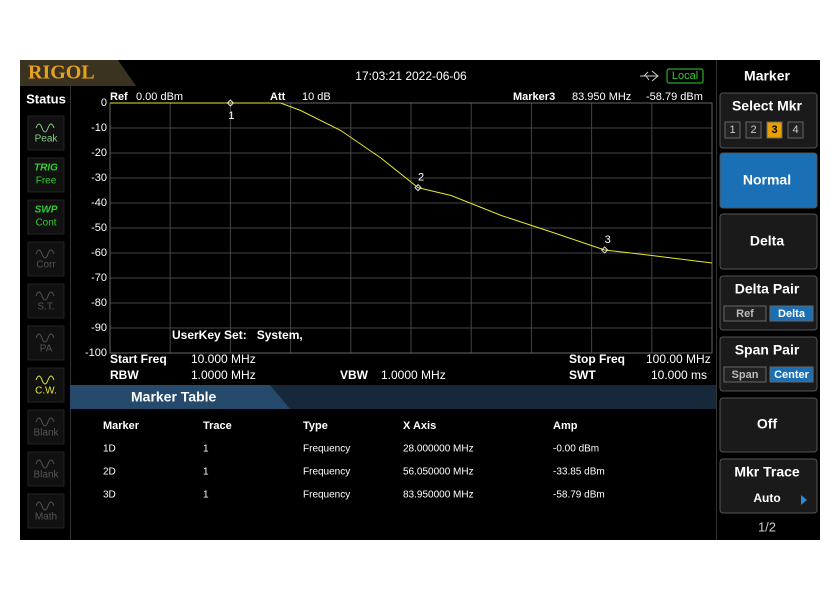  I want to click on footer-text: RBW, so click(124, 375).